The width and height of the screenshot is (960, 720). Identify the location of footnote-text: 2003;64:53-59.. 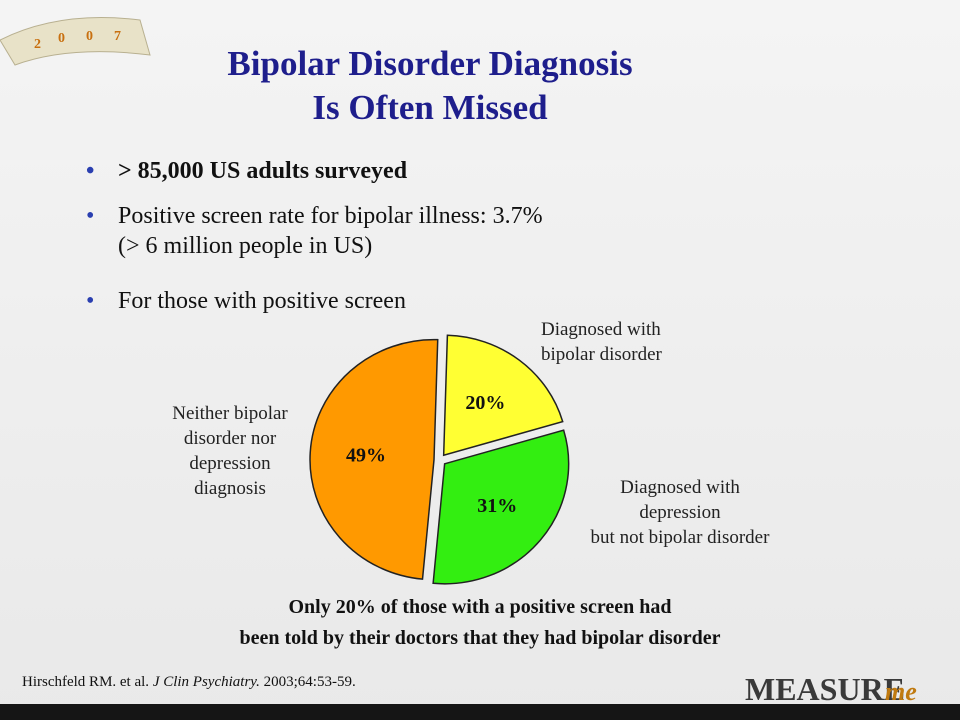
(307, 682).